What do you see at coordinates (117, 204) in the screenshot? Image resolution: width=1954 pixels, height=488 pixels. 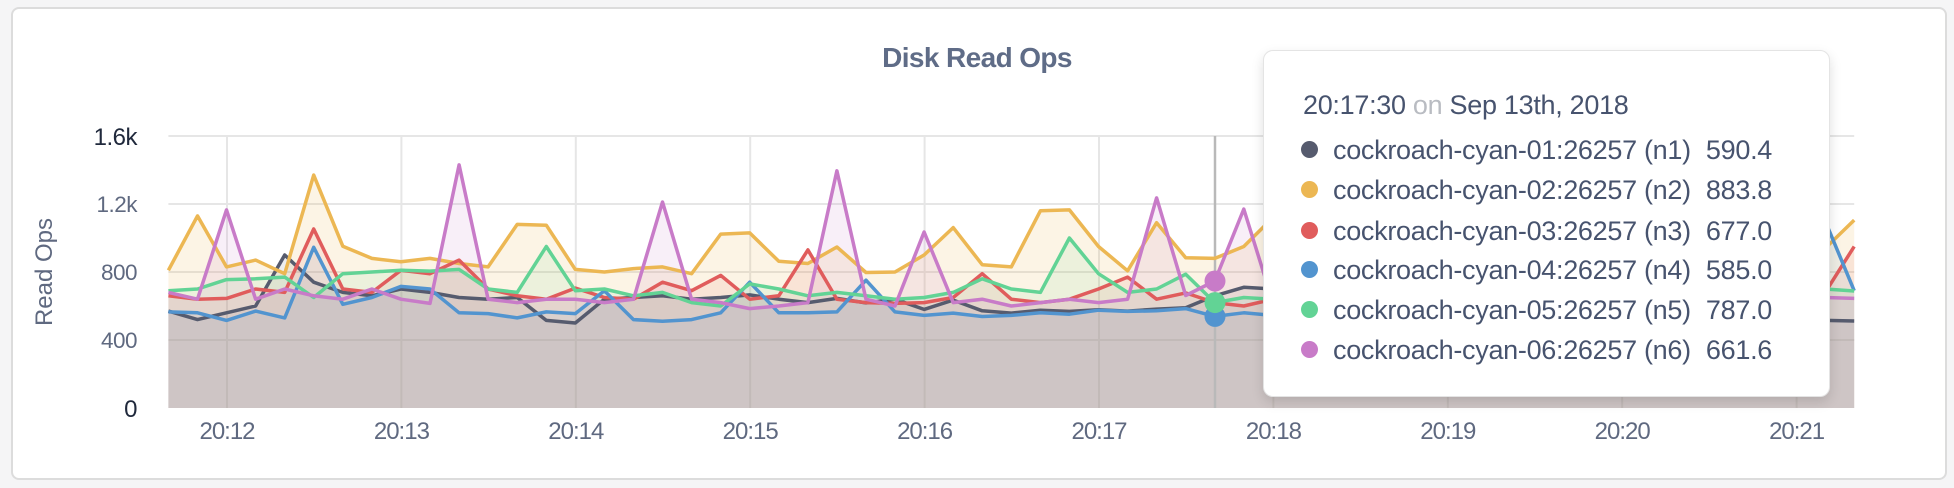 I see `svg-text: 1.2k` at bounding box center [117, 204].